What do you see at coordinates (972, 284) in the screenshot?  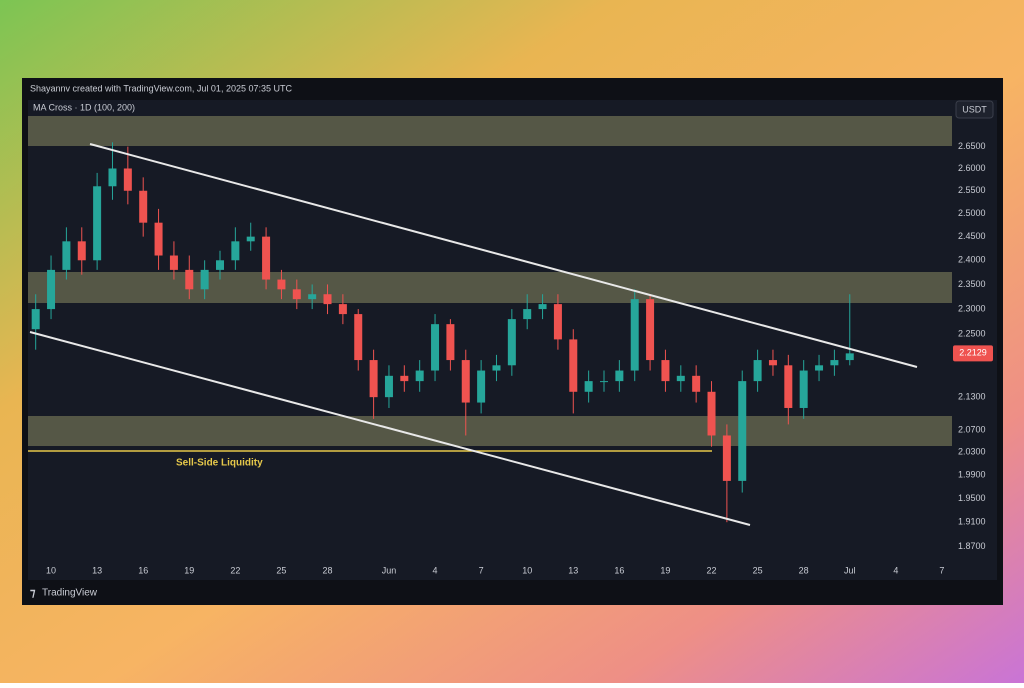 I see `y-tick-label: 2.3500` at bounding box center [972, 284].